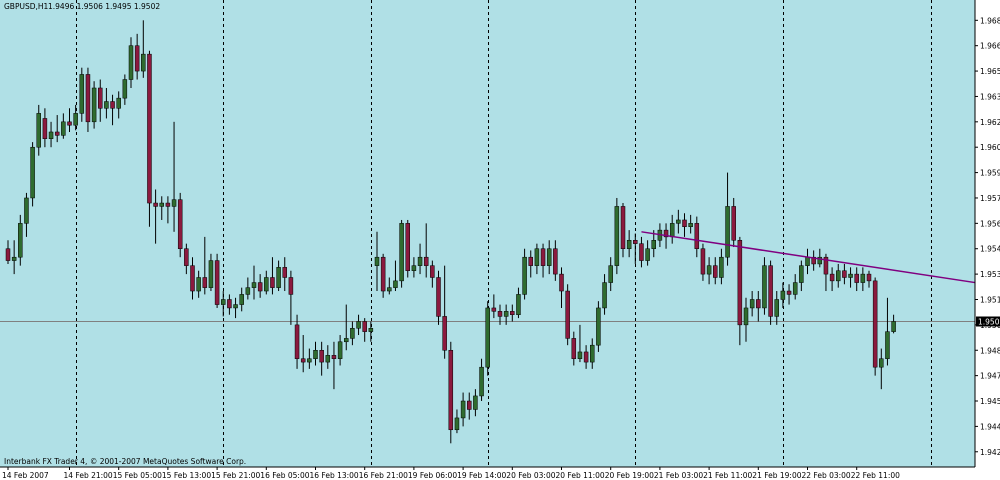  Describe the element at coordinates (137, 475) in the screenshot. I see `time-tick-label: 15 Feb 05:00` at that location.